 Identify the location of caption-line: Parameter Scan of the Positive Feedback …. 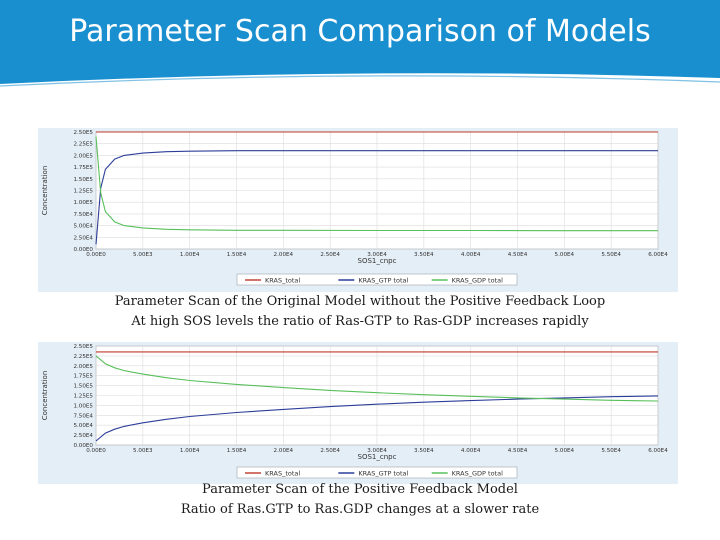
(360, 489).